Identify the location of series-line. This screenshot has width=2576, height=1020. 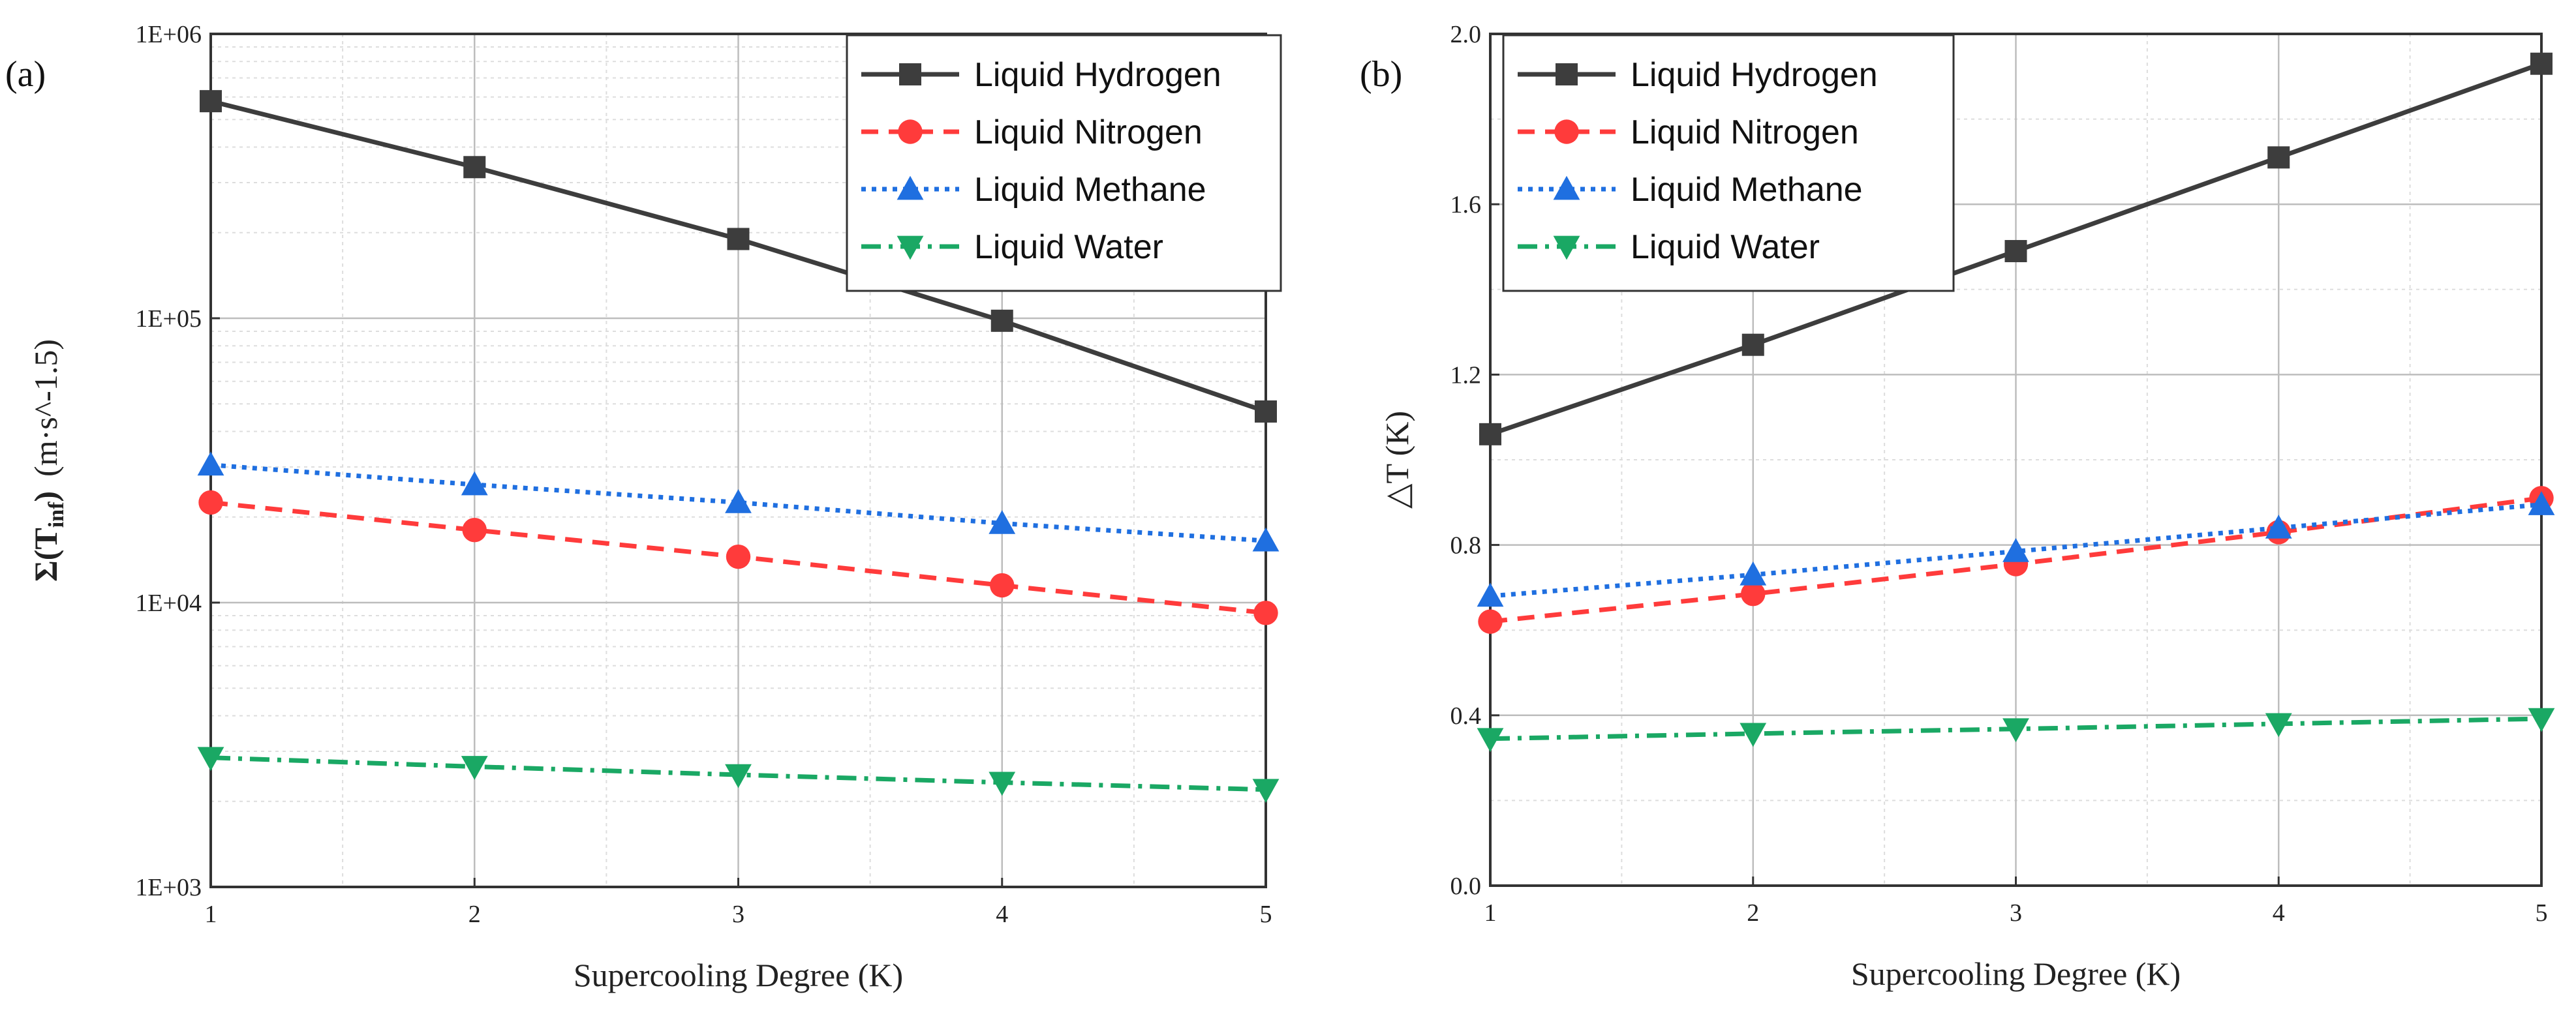
(2016, 550).